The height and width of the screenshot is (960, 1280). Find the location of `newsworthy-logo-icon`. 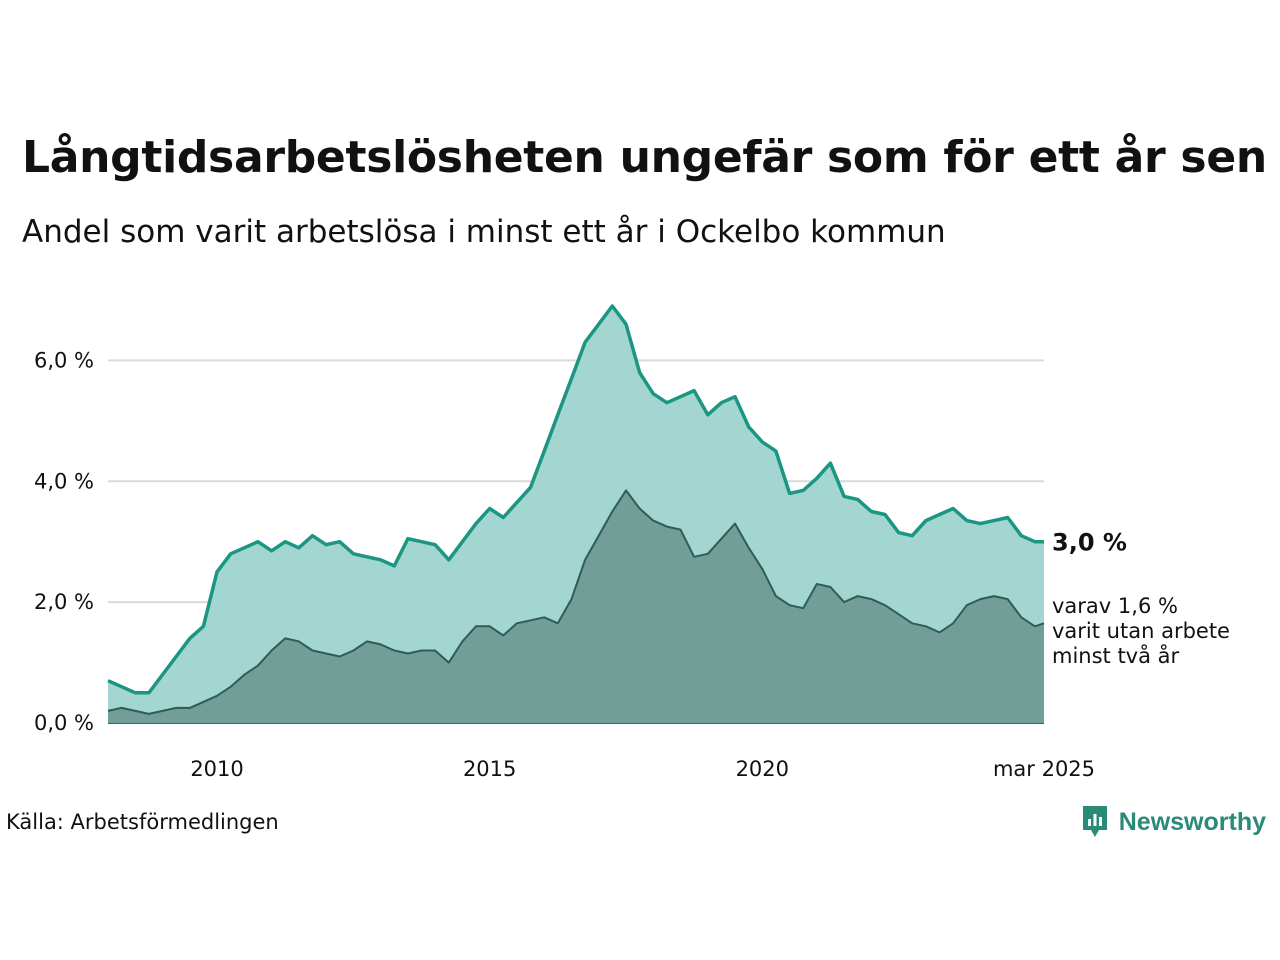

newsworthy-logo-icon is located at coordinates (1094, 821).